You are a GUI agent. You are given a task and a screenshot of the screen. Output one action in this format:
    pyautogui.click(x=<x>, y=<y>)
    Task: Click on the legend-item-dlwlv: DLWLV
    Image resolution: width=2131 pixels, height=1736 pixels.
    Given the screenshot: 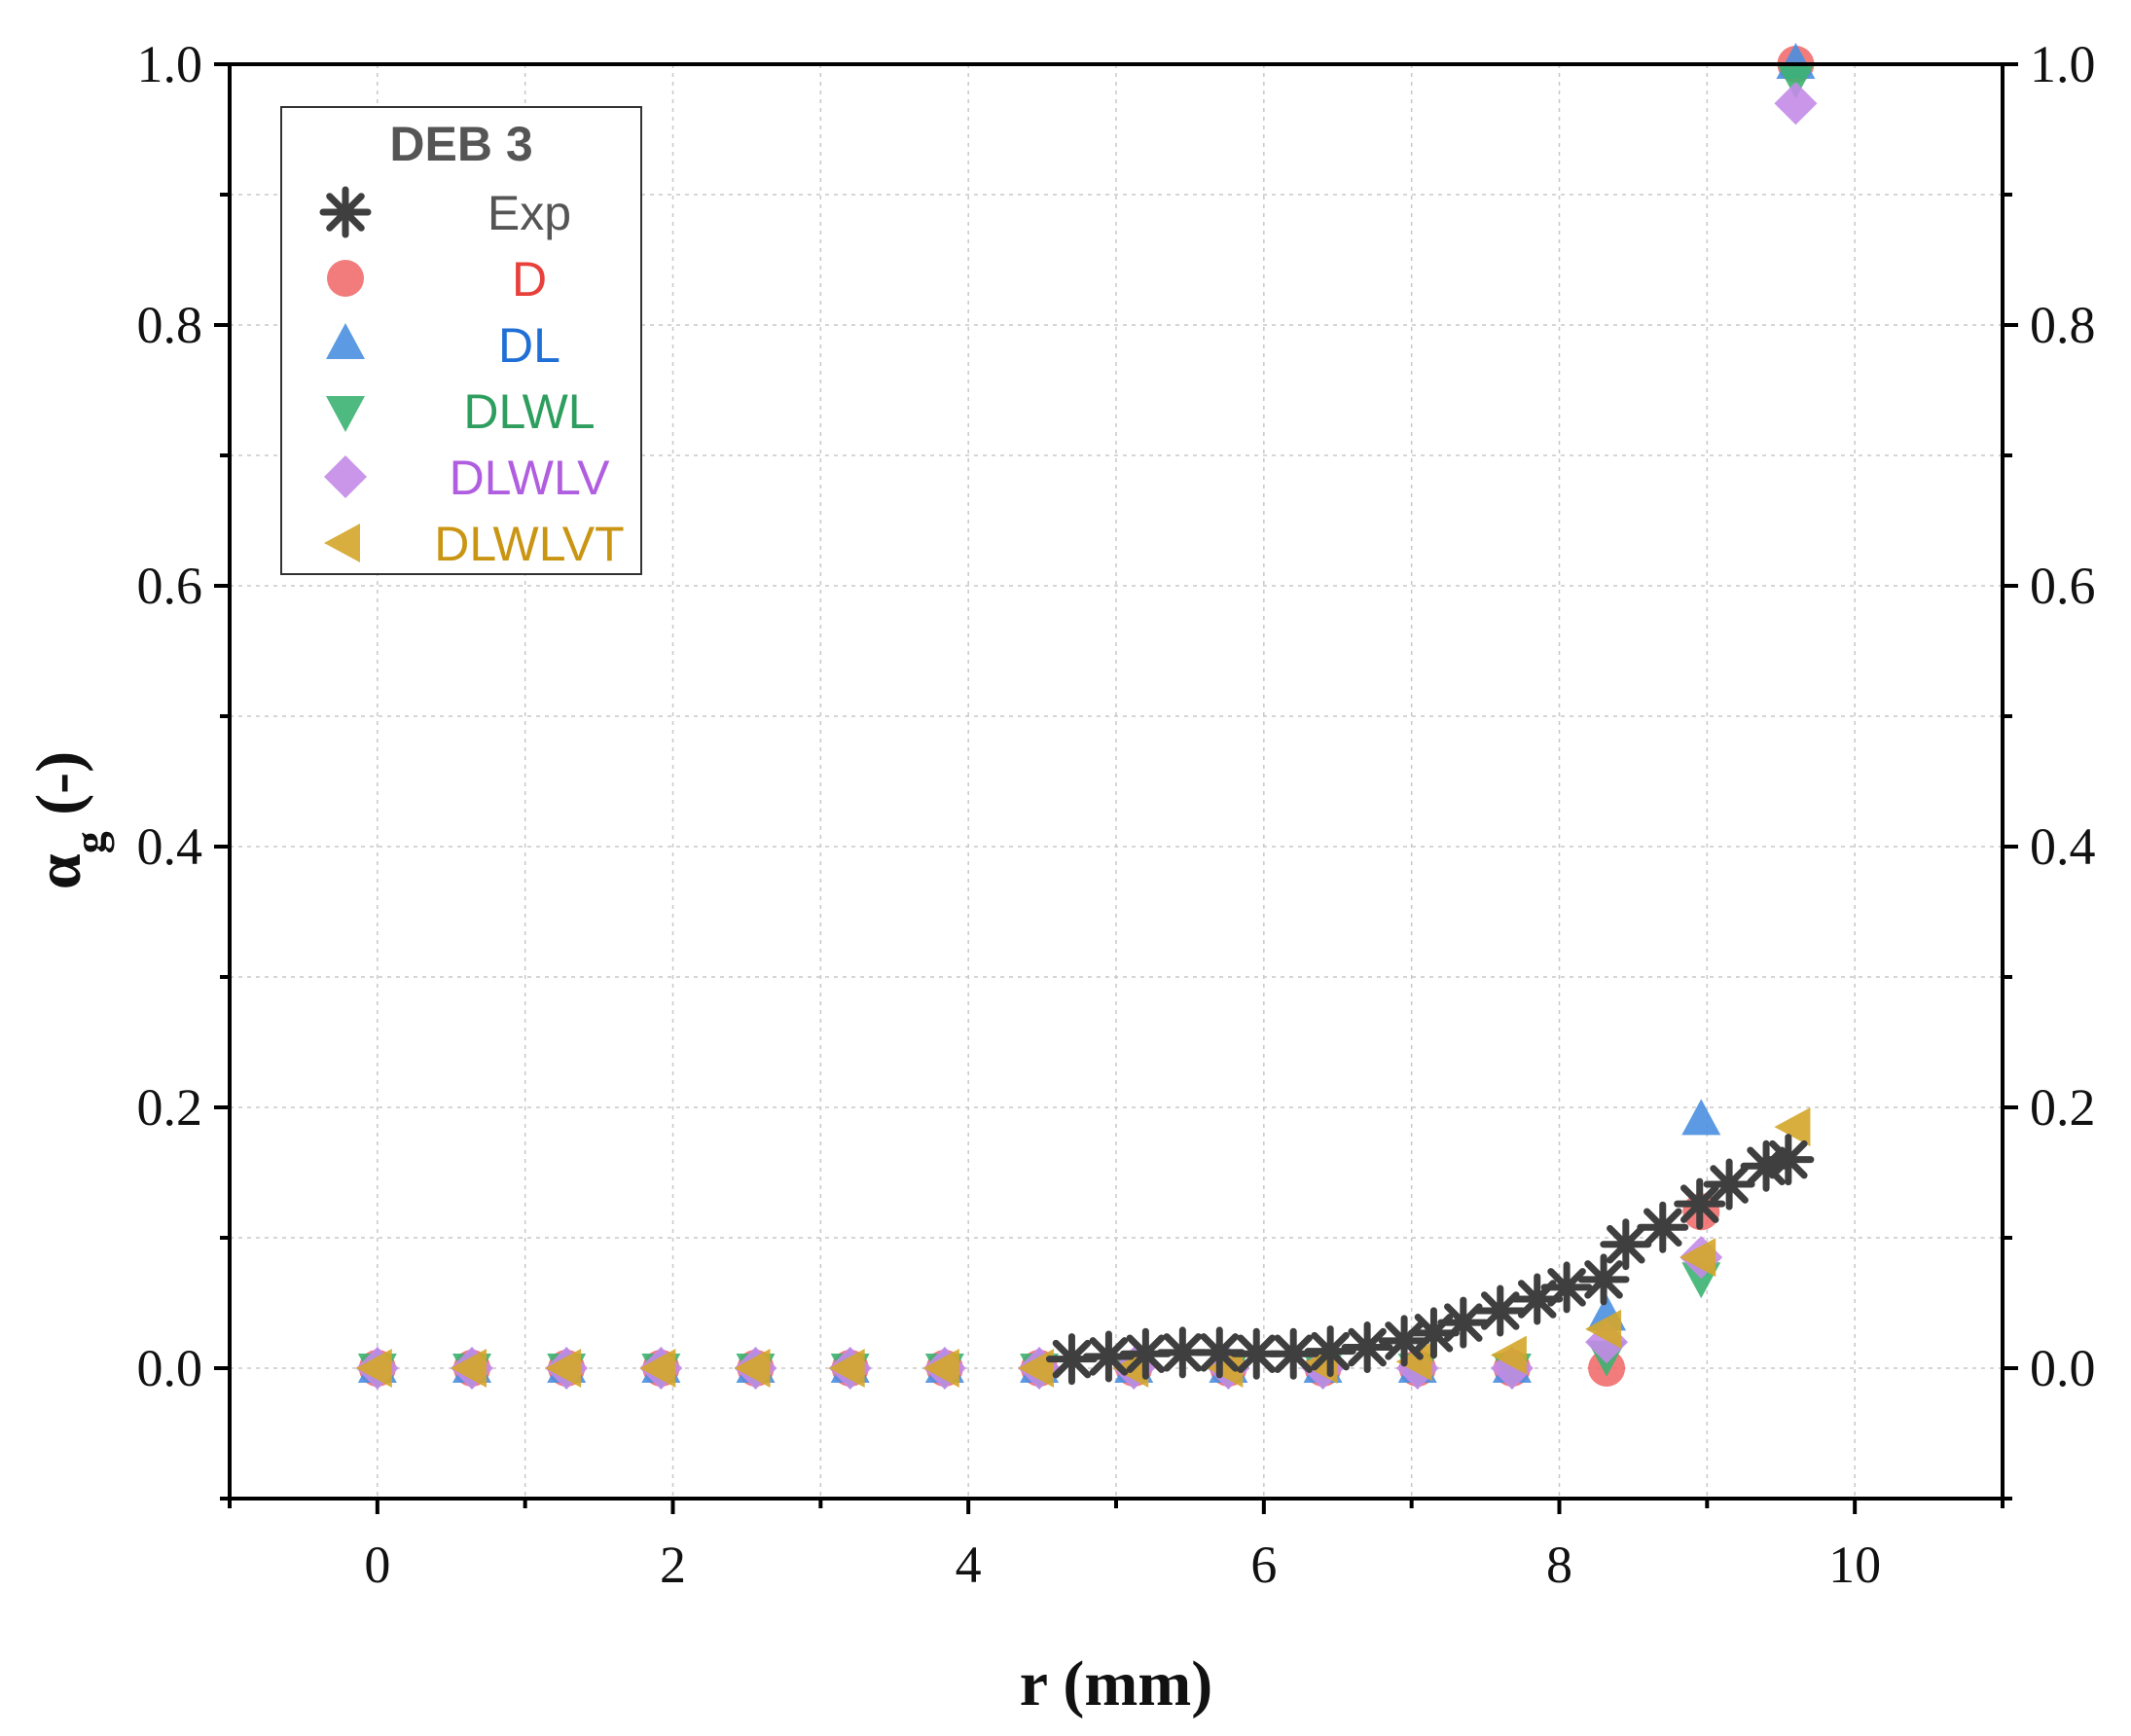 What is the action you would take?
    pyautogui.click(x=467, y=478)
    